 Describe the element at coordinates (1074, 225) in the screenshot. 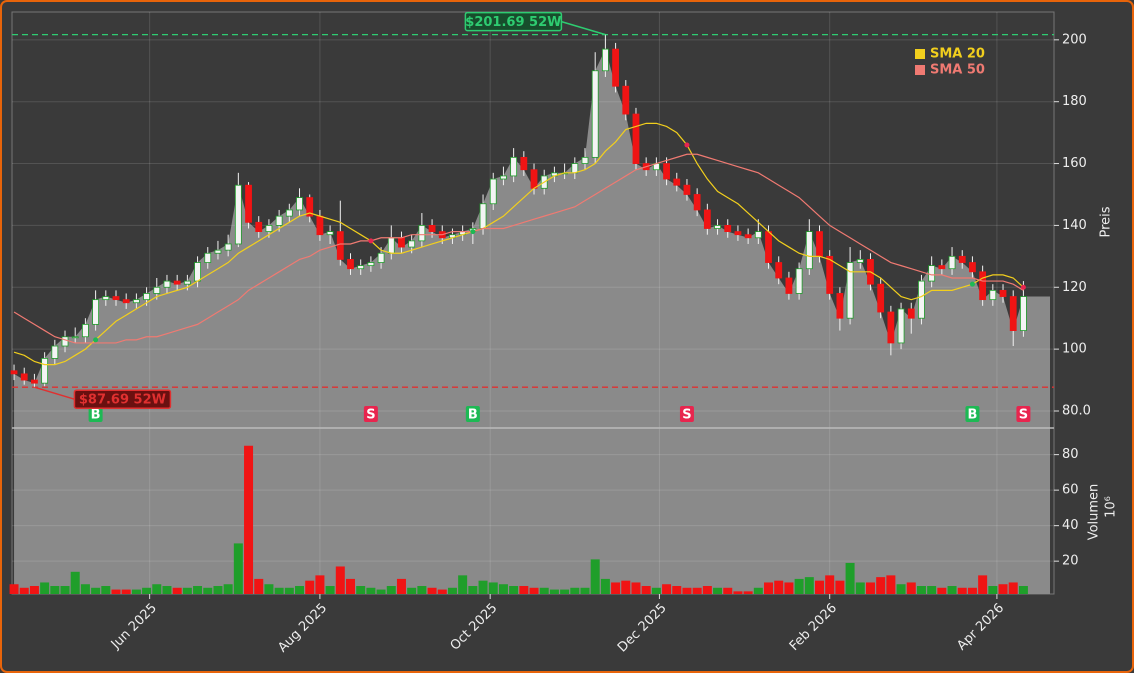

I see `y-tick-label: 140` at that location.